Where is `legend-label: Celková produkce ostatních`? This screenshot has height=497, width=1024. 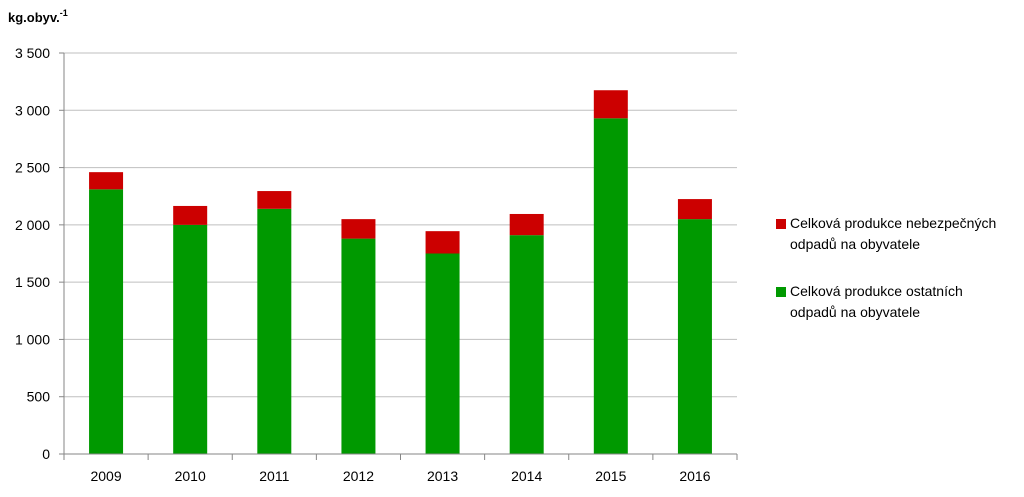
legend-label: Celková produkce ostatních is located at coordinates (876, 291).